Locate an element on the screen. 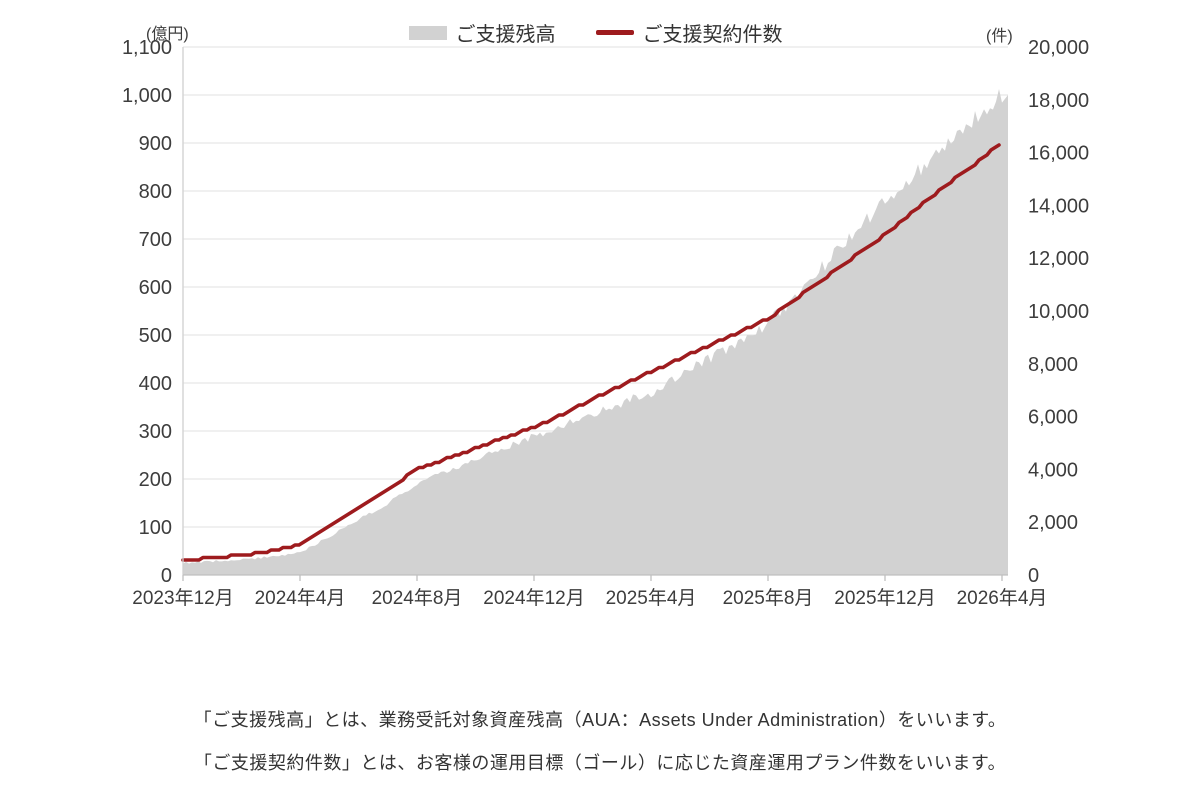  right-axis-tick-label: 6,000 is located at coordinates (1053, 418).